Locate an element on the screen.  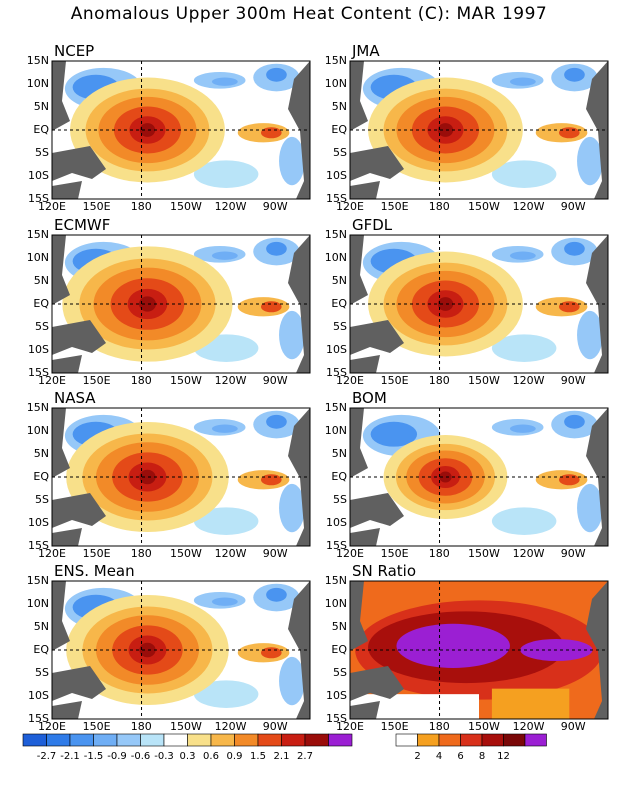
colorbar-svg is located at coordinates (471, 740).